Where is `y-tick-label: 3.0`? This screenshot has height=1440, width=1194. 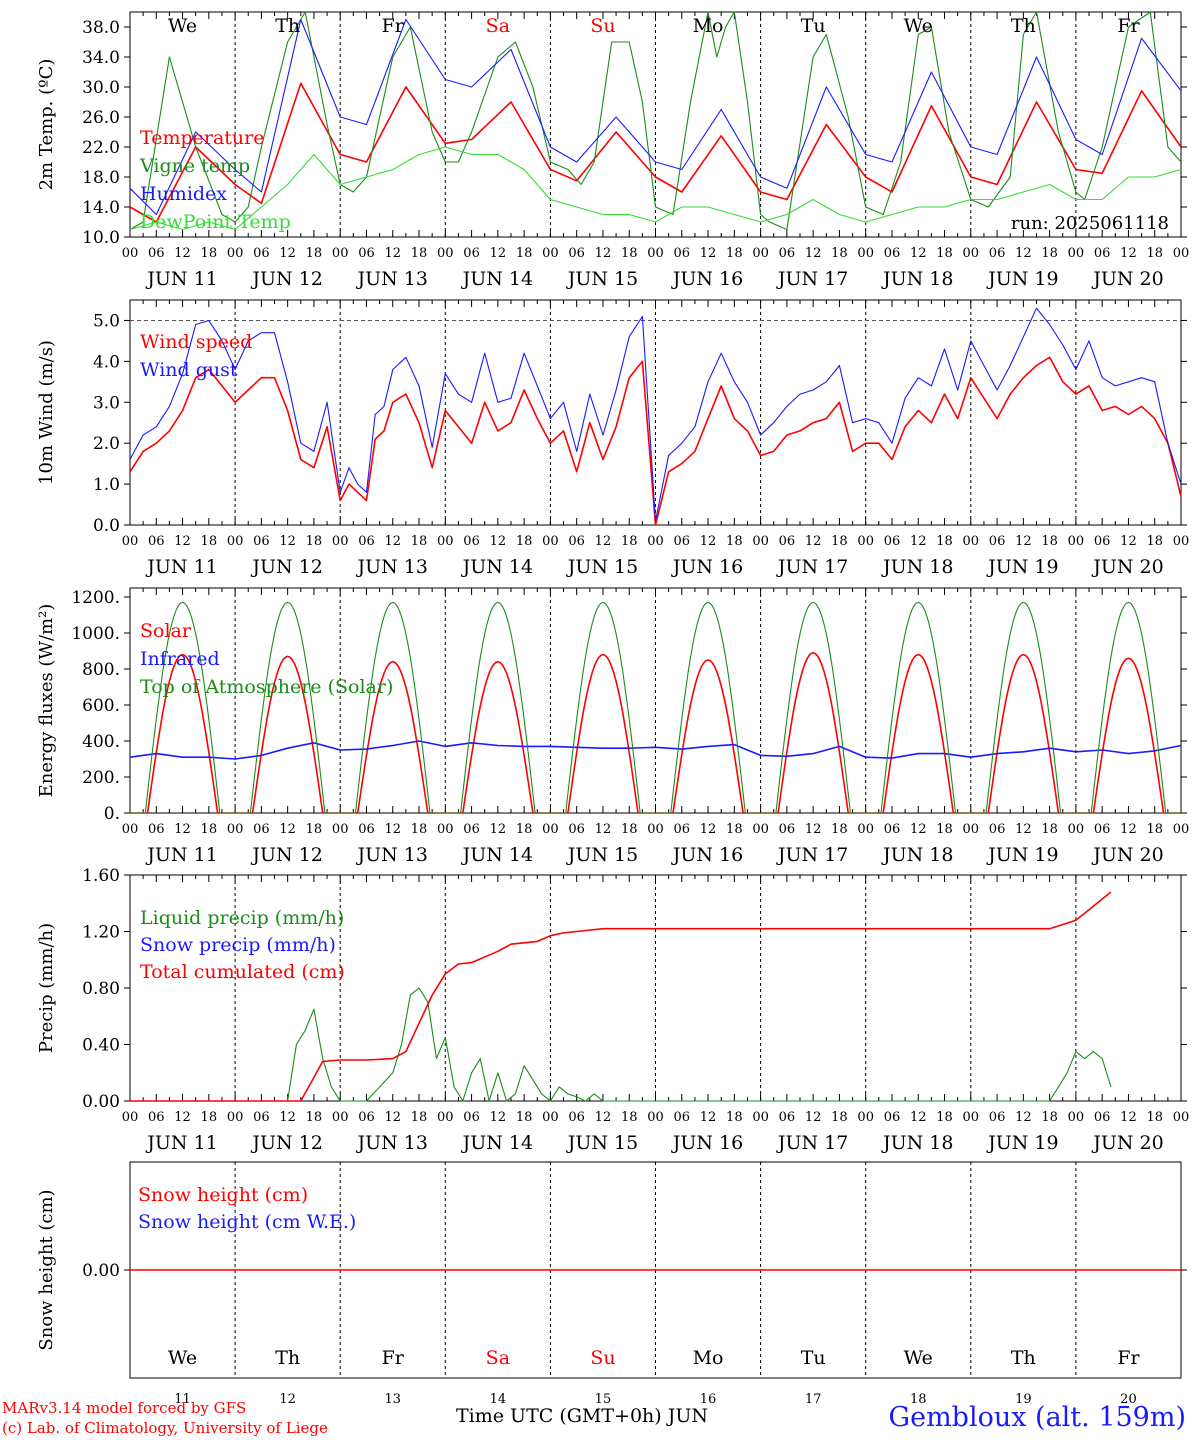 y-tick-label: 3.0 is located at coordinates (106, 403).